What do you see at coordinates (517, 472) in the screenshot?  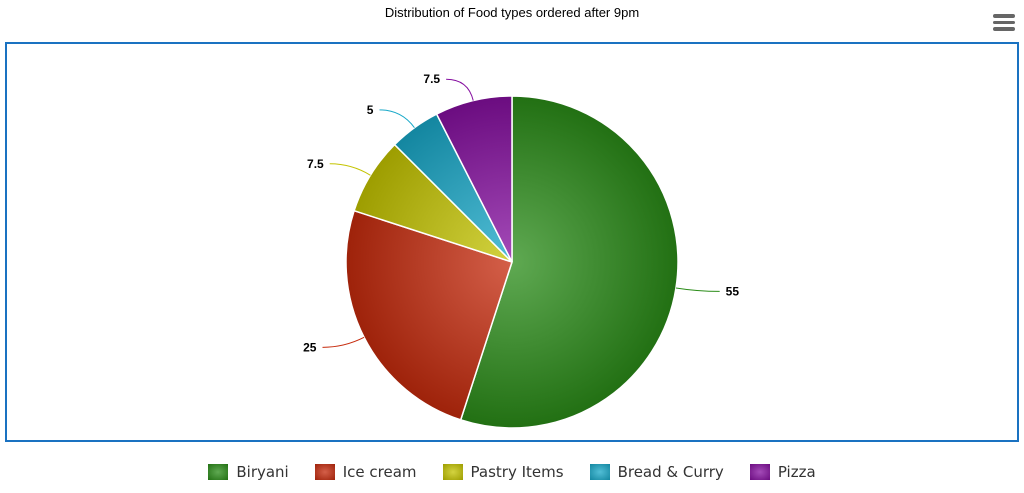 I see `legend-label: Pastry Items` at bounding box center [517, 472].